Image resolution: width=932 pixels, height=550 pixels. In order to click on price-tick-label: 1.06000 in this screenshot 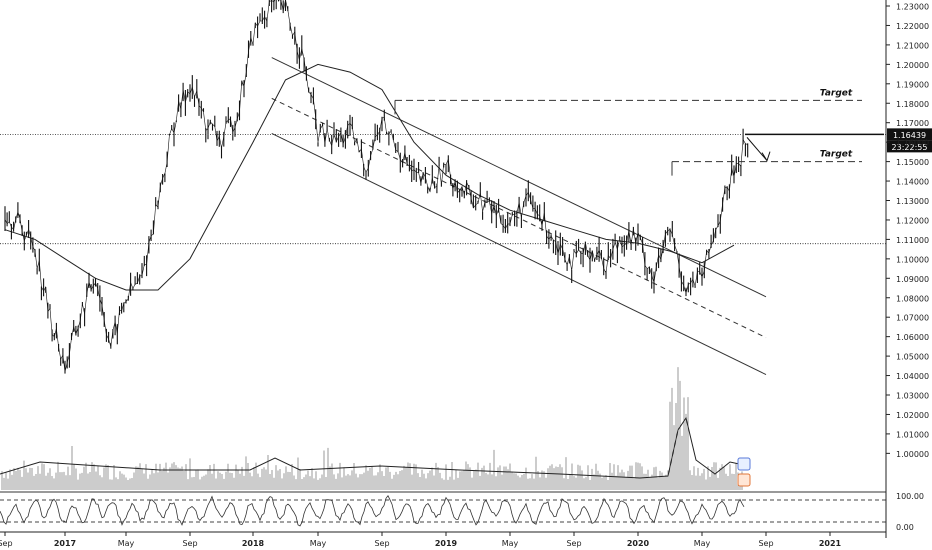, I will do `click(912, 337)`.